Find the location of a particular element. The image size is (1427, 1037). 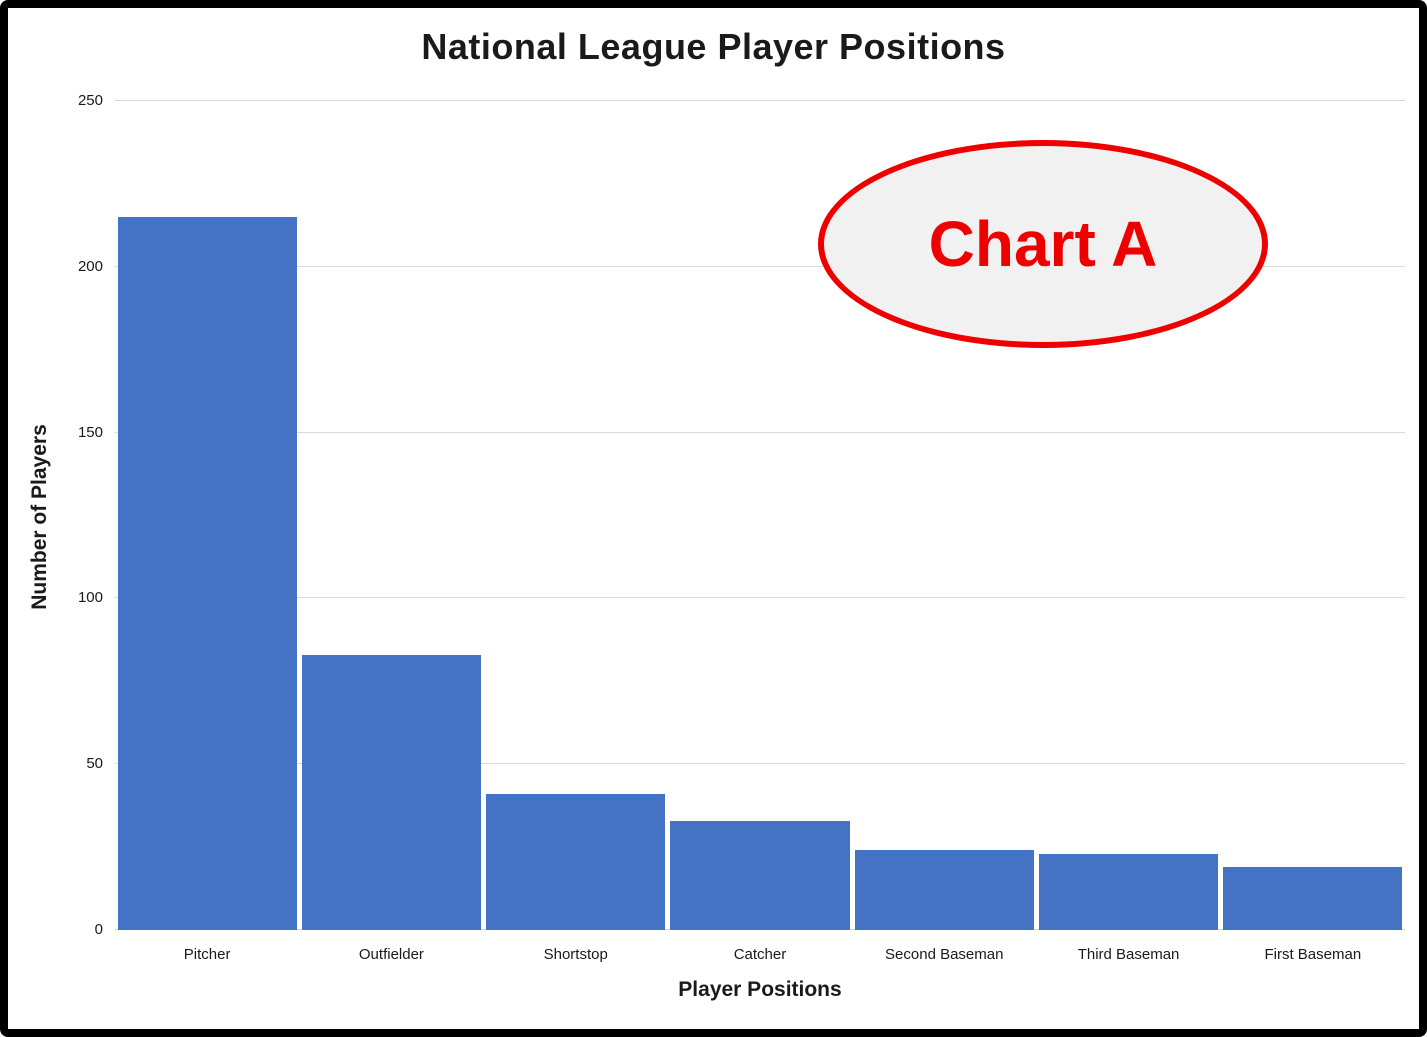

bar-pitcher is located at coordinates (207, 573).